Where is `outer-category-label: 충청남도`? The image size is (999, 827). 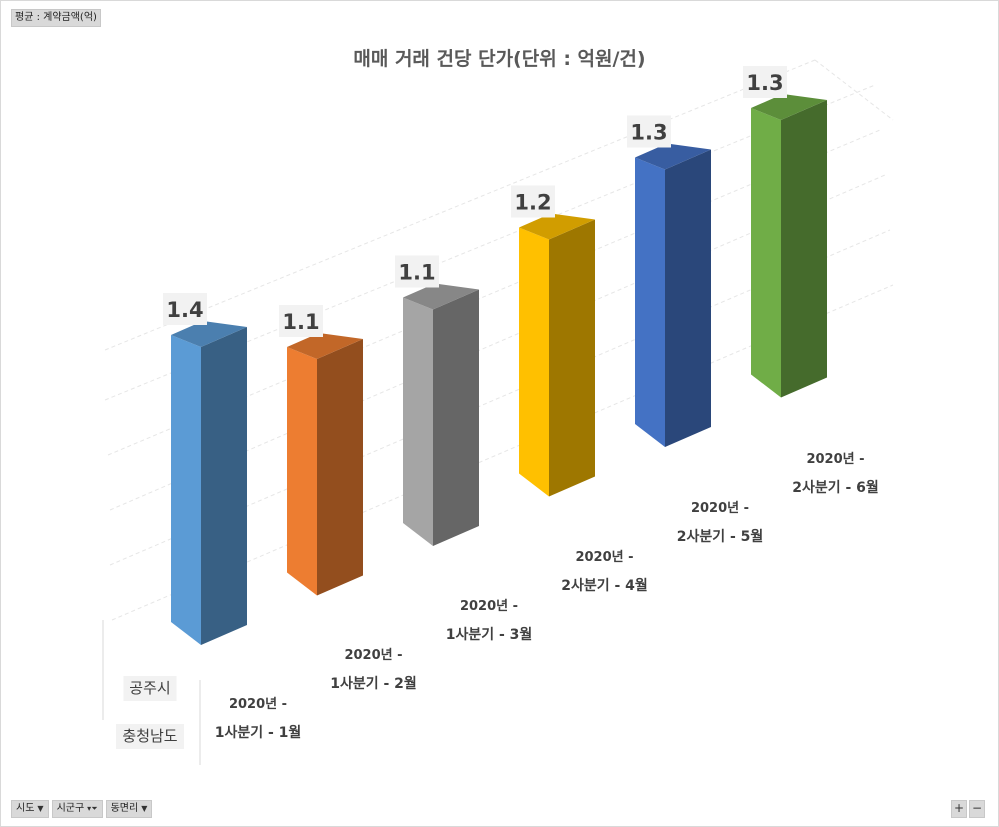
outer-category-label: 충청남도 is located at coordinates (150, 736).